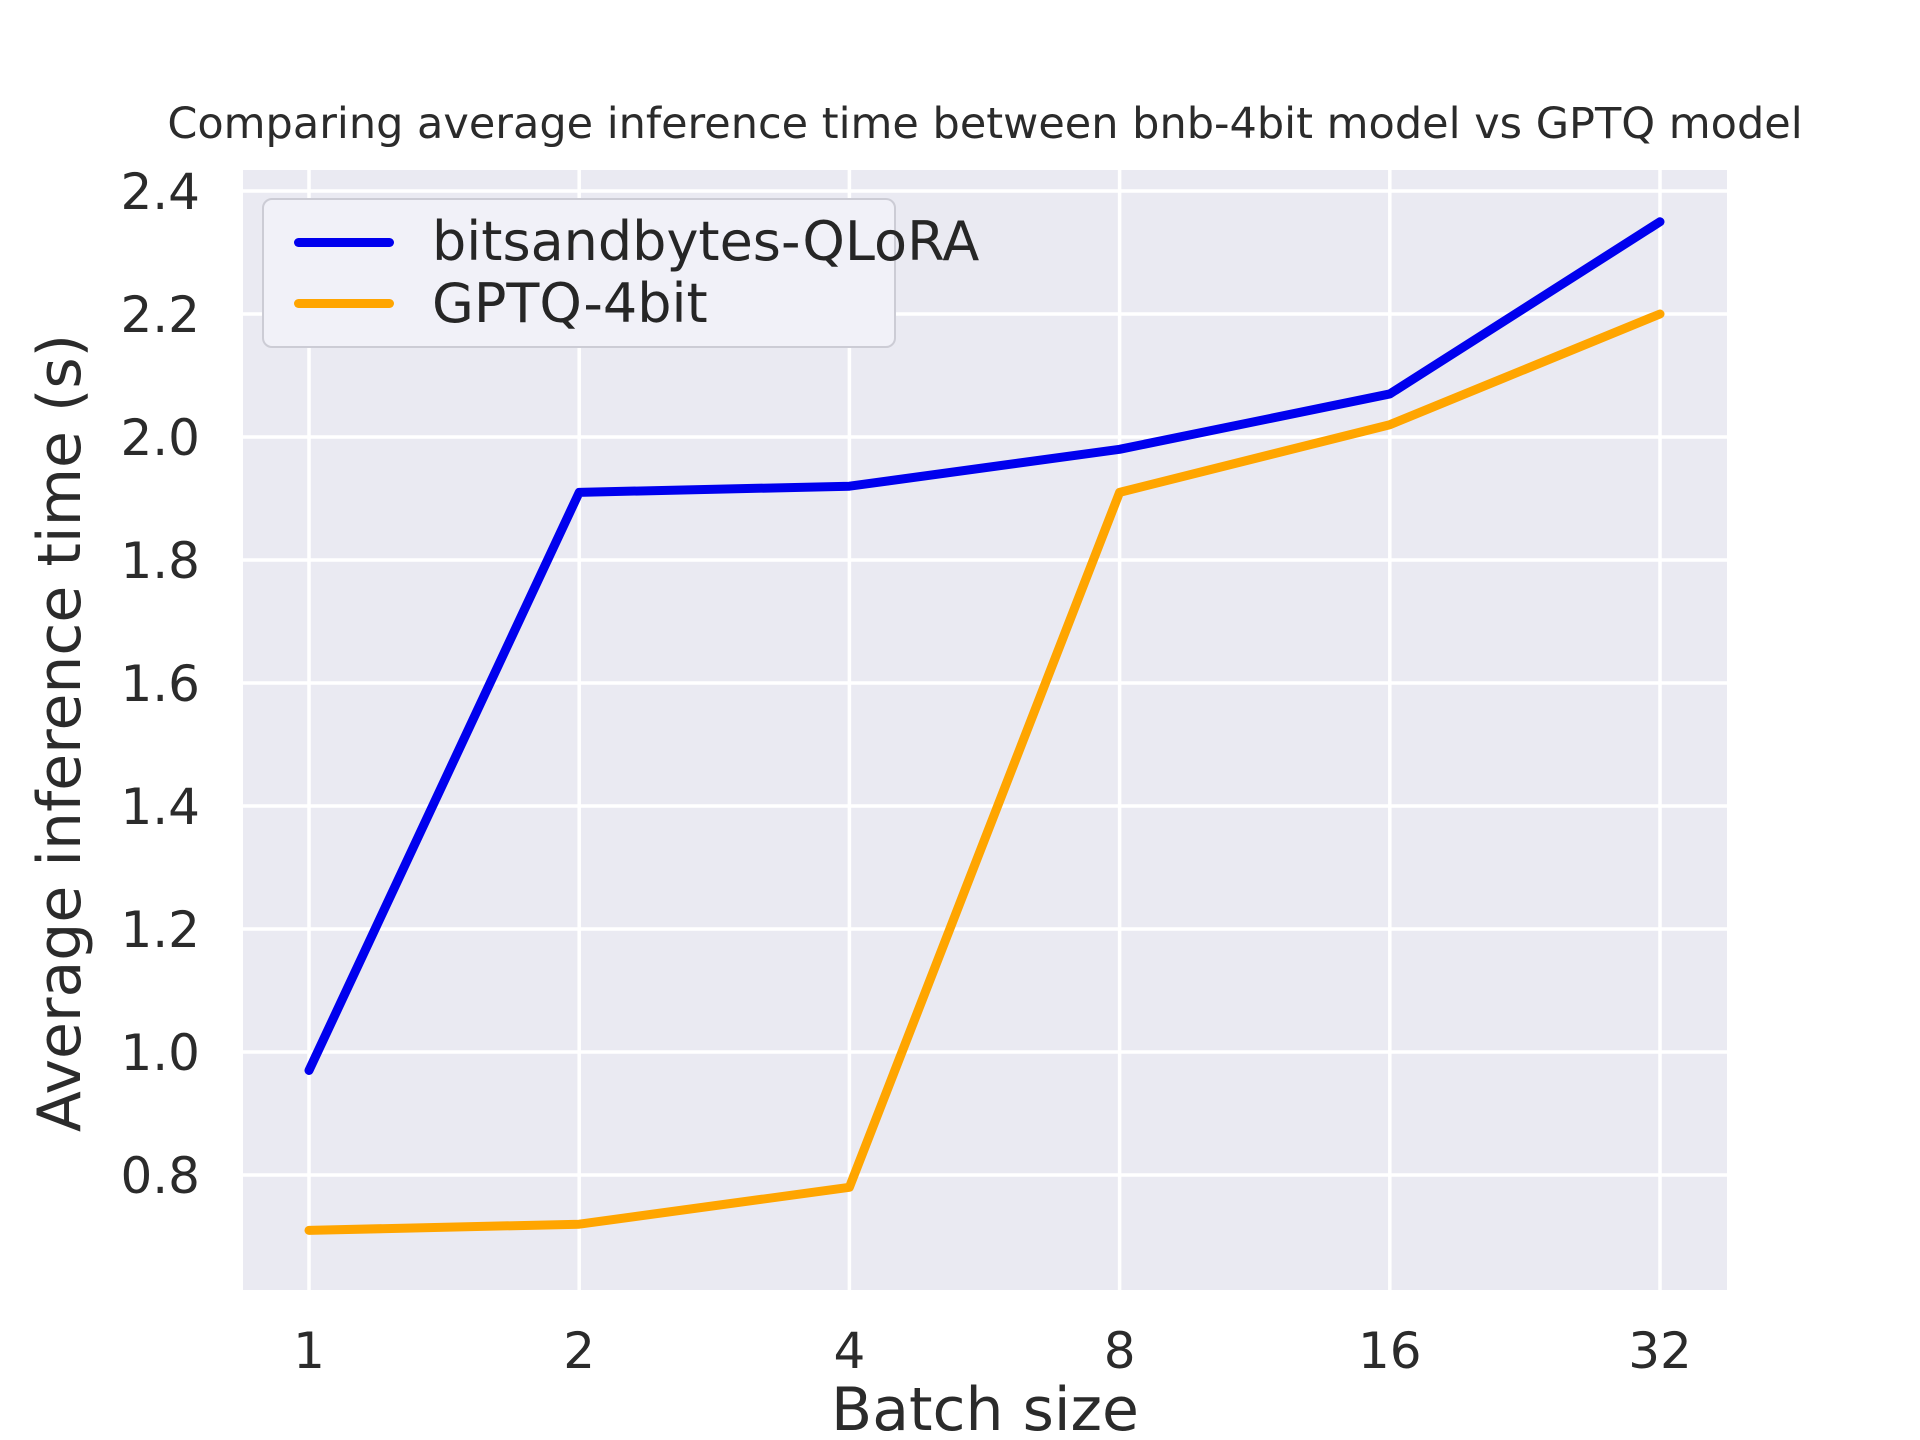 Image resolution: width=1920 pixels, height=1440 pixels. What do you see at coordinates (1390, 1351) in the screenshot?
I see `x-tick-label: 16` at bounding box center [1390, 1351].